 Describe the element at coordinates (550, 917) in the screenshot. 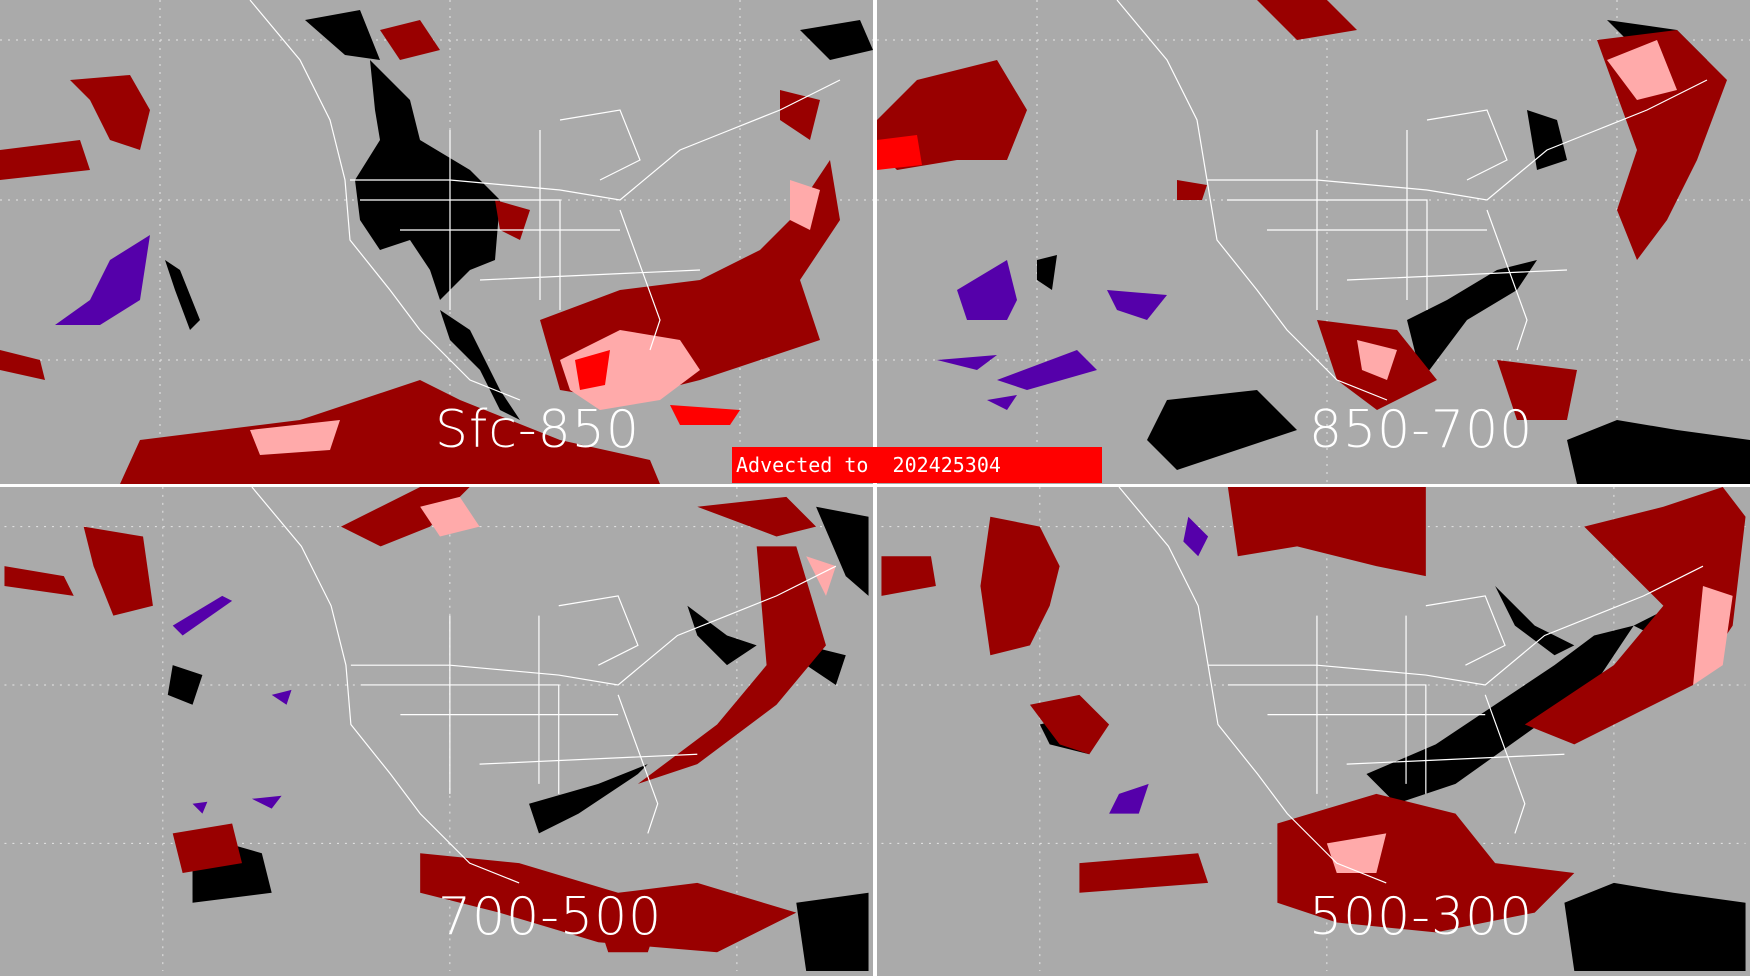

I see `layer-label: 700-500` at that location.